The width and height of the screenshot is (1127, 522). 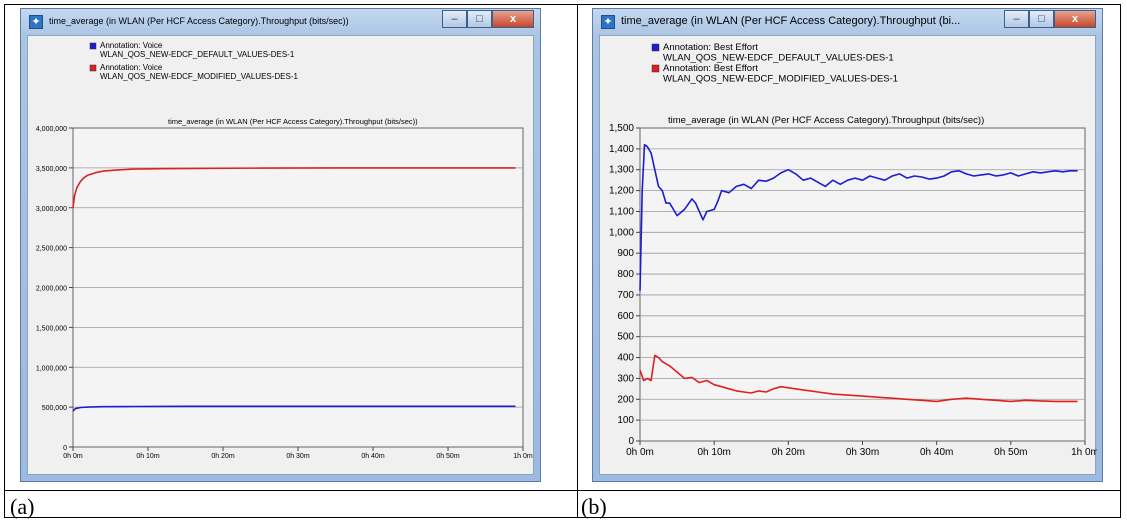 I want to click on y-tick-label: 400, so click(x=625, y=358).